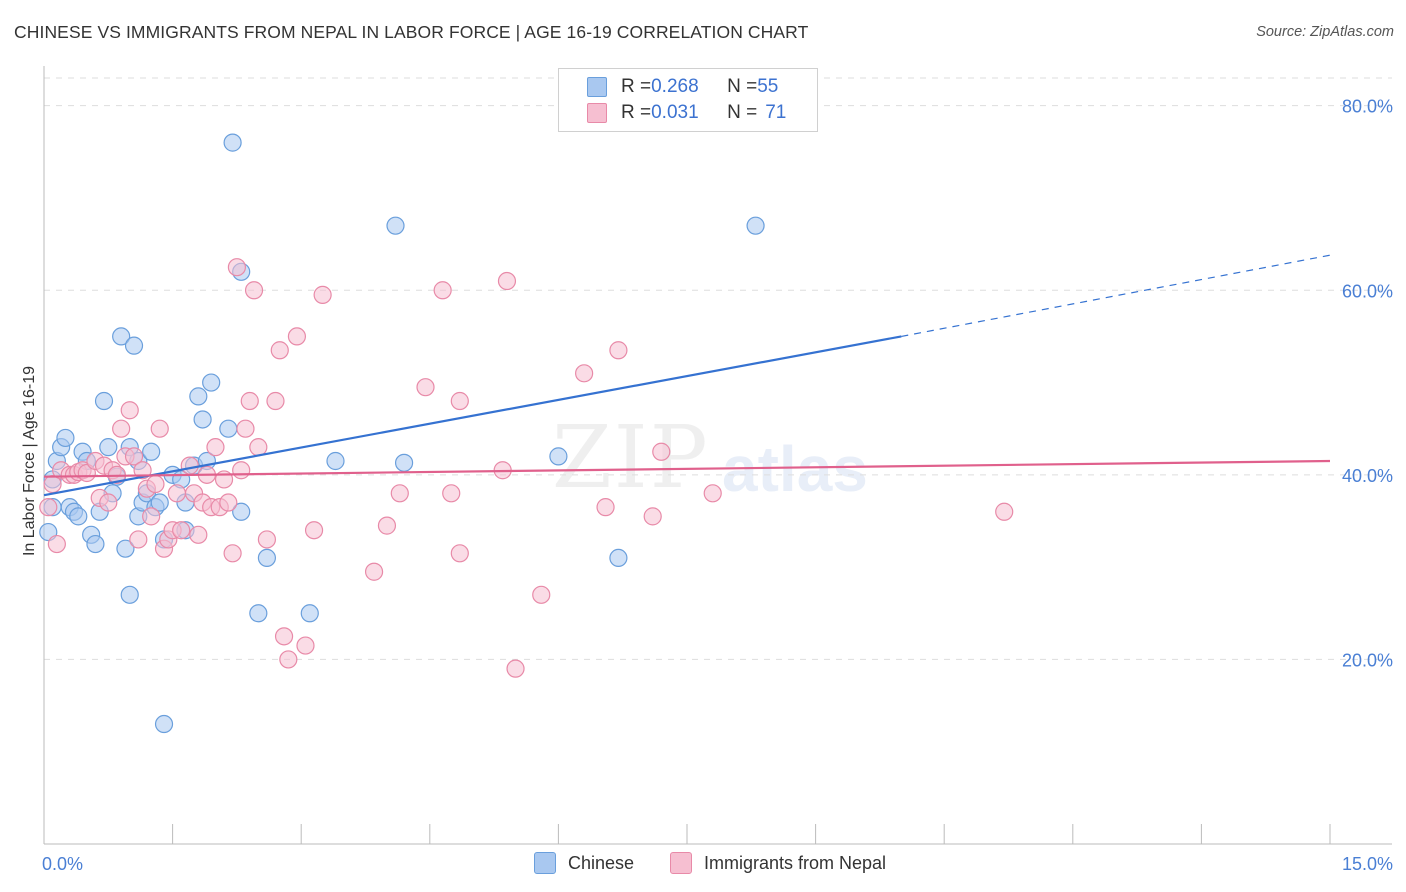 Image resolution: width=1406 pixels, height=892 pixels. Describe the element at coordinates (675, 86) in the screenshot. I see `legend-r-value-chinese: 0.268` at that location.